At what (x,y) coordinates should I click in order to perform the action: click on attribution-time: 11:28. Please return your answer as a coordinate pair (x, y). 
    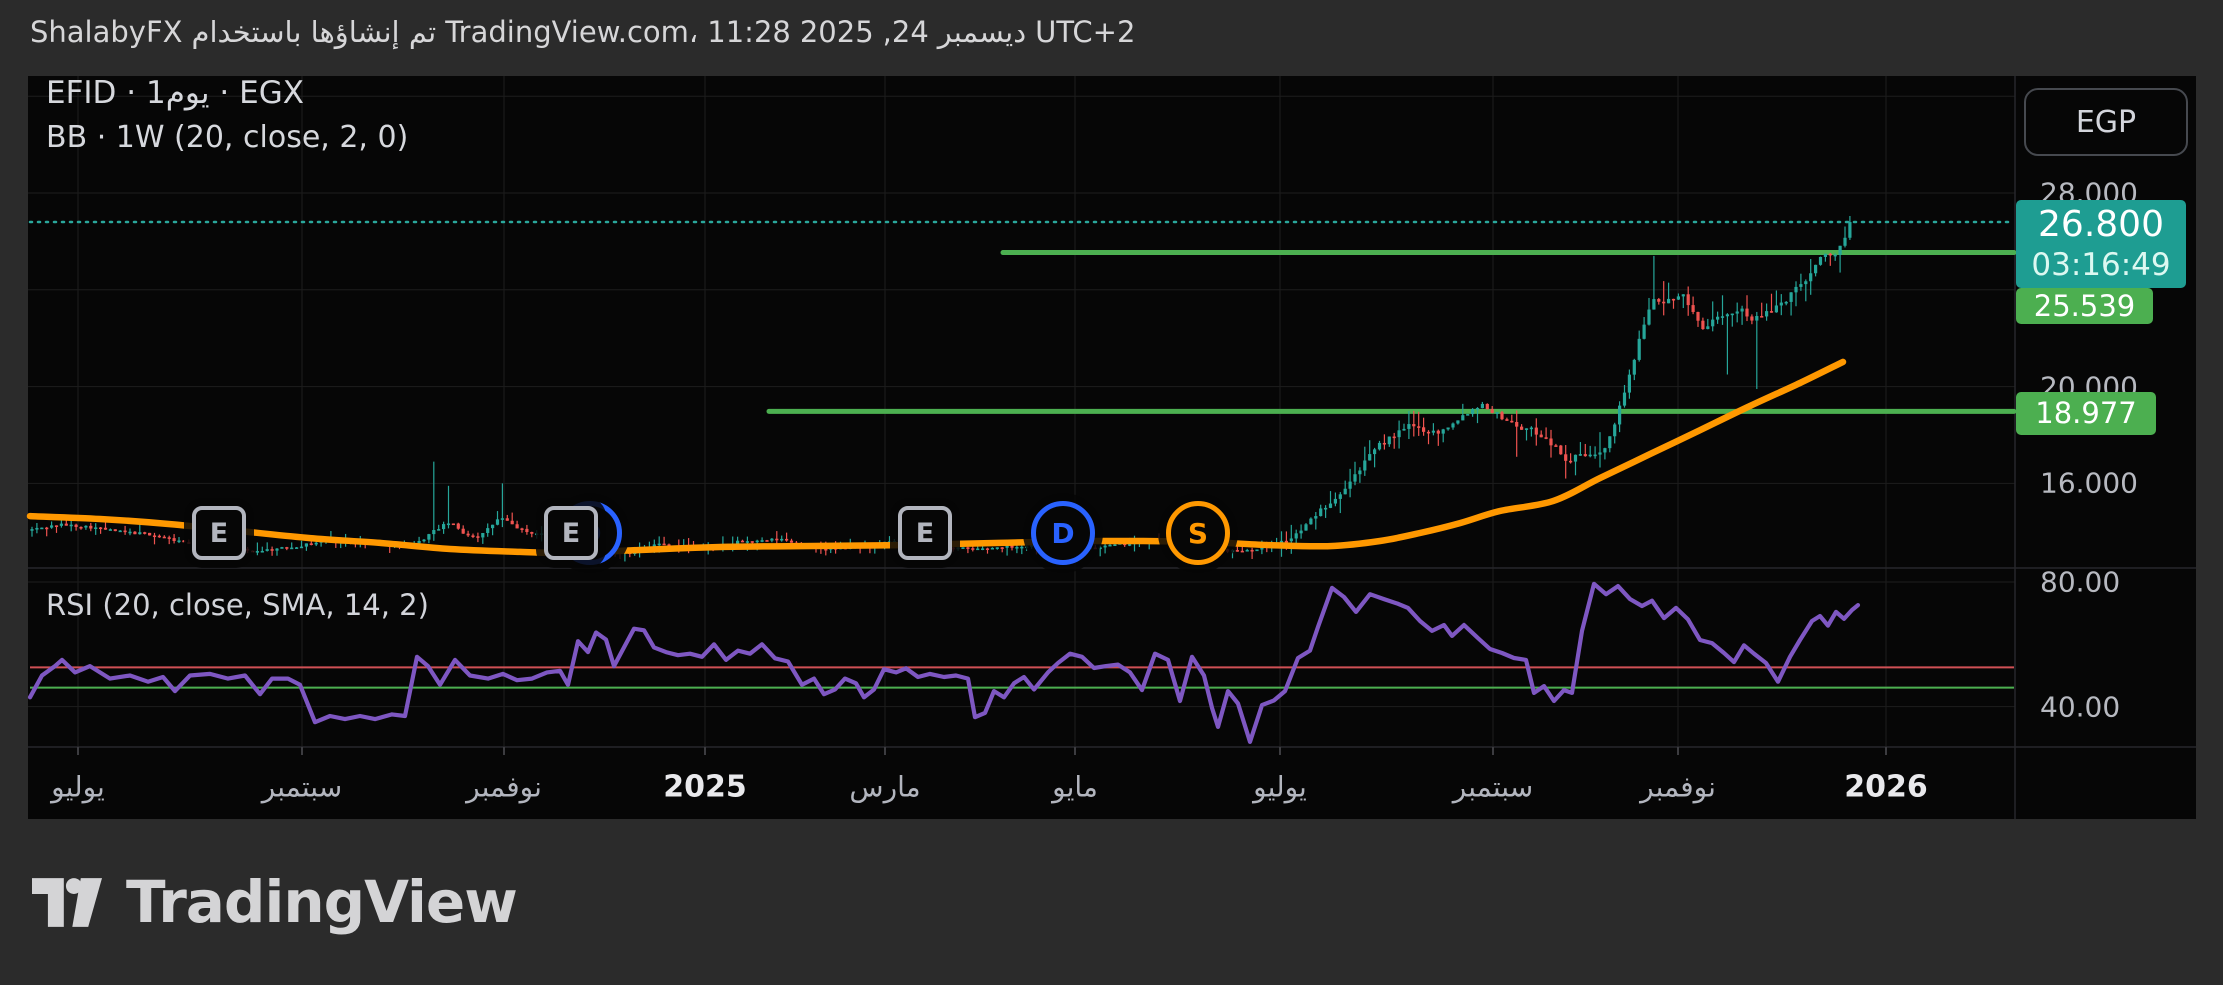
    Looking at the image, I should click on (749, 32).